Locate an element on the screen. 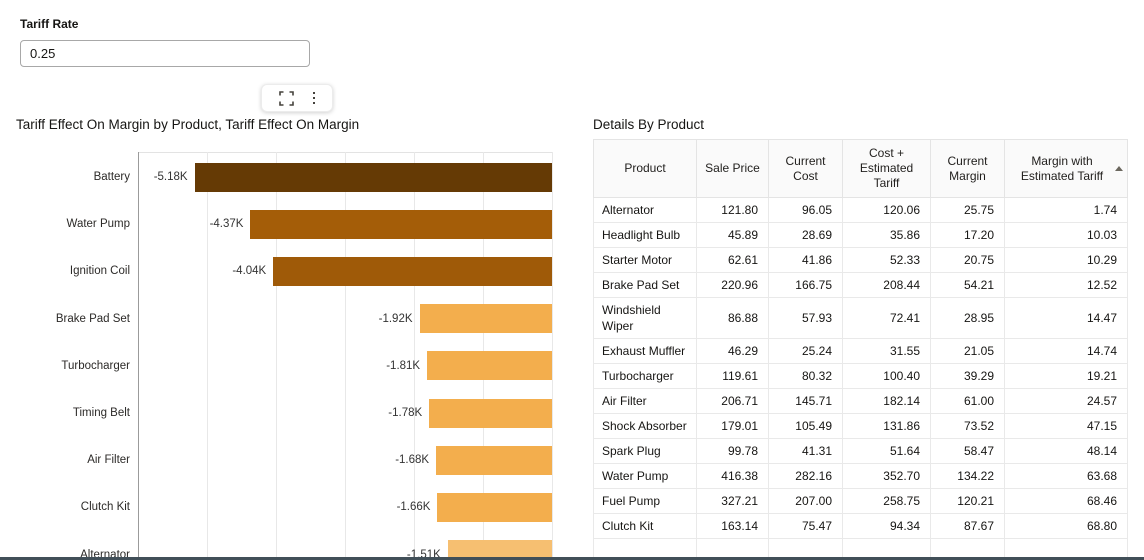 The image size is (1144, 560). product-cell: Starter Motor is located at coordinates (645, 260).